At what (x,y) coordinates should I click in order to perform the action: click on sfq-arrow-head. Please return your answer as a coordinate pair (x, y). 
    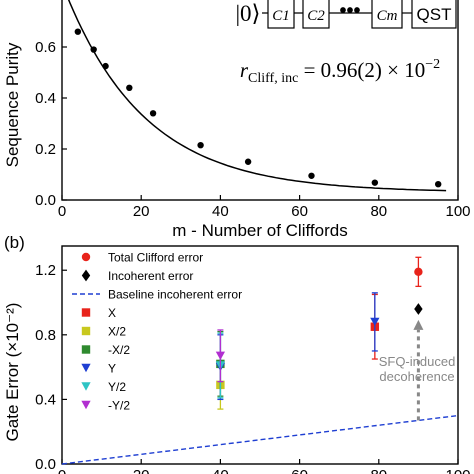
    Looking at the image, I should click on (418, 324).